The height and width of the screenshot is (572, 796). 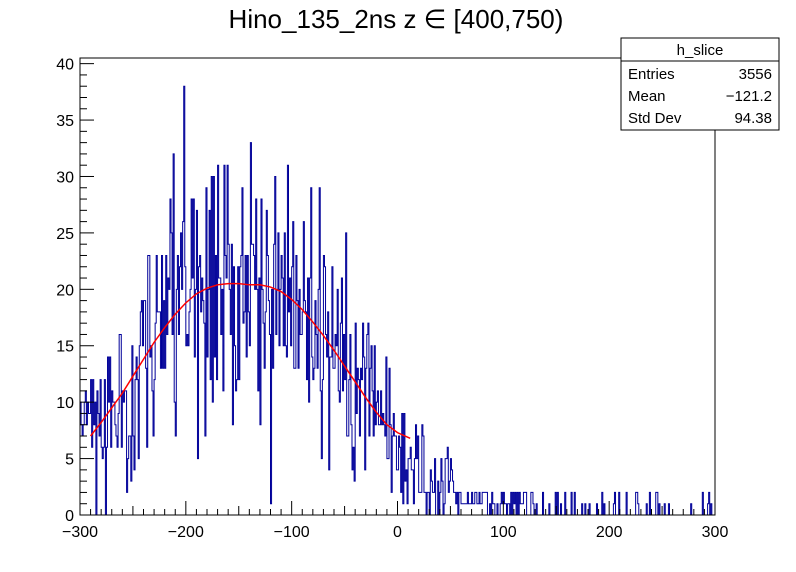 I want to click on chart-title: Hino_135_2ns z ∈ [400,750), so click(x=396, y=19).